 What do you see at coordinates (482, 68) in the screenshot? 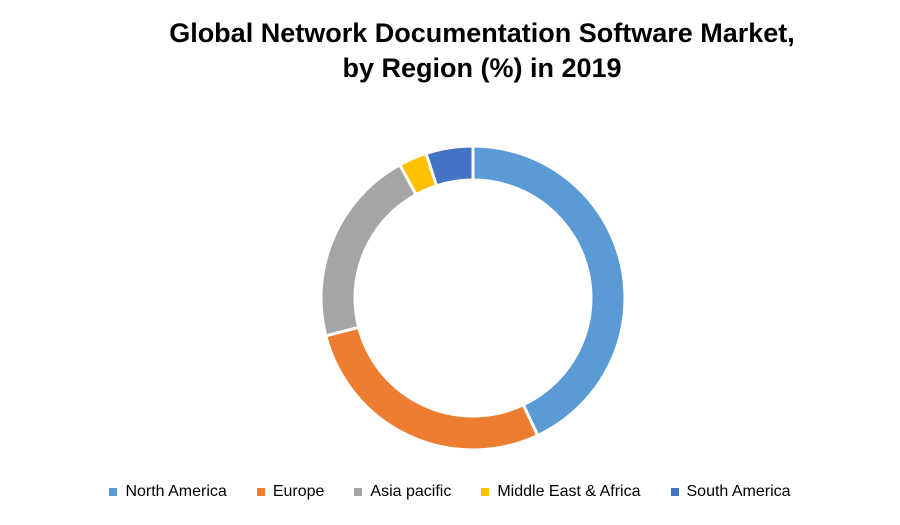
I see `chart-title-line-2: by Region (%) in 2019` at bounding box center [482, 68].